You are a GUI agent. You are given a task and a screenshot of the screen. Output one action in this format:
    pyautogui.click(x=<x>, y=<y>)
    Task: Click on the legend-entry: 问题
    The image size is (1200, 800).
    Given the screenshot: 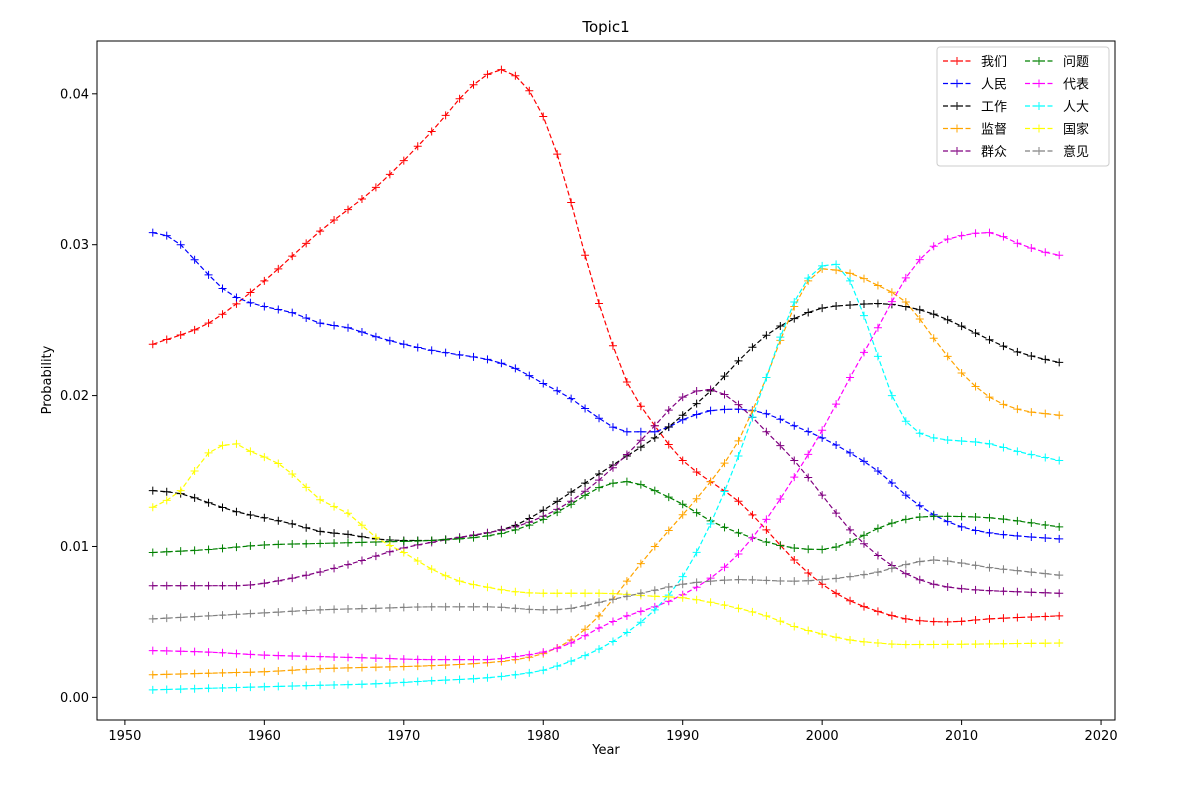 What is the action you would take?
    pyautogui.click(x=1057, y=62)
    